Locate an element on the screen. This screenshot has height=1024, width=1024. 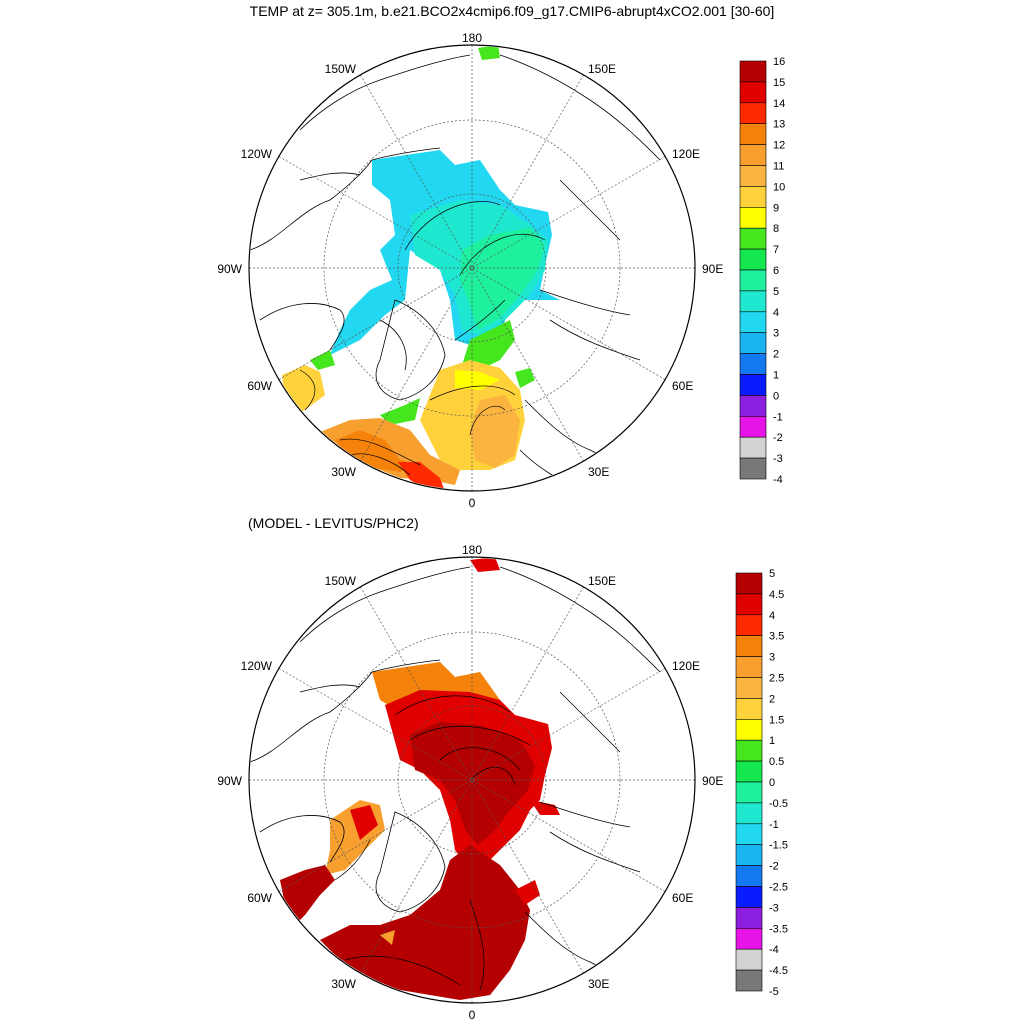
bottom-colorbar-label: -4 is located at coordinates (774, 950).